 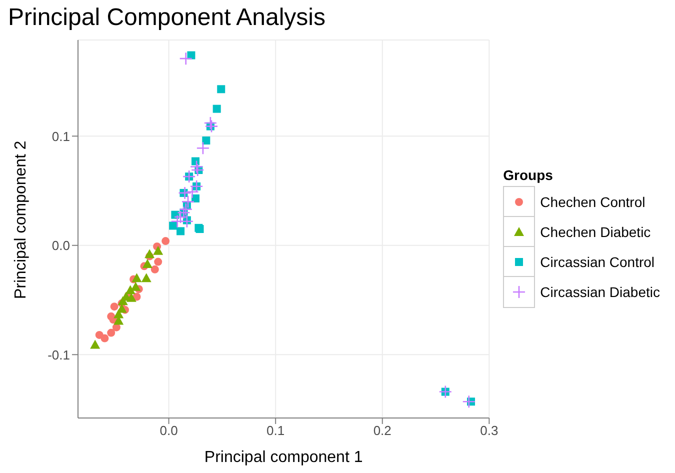 I want to click on y-tick-label: 0.1, so click(x=61, y=136).